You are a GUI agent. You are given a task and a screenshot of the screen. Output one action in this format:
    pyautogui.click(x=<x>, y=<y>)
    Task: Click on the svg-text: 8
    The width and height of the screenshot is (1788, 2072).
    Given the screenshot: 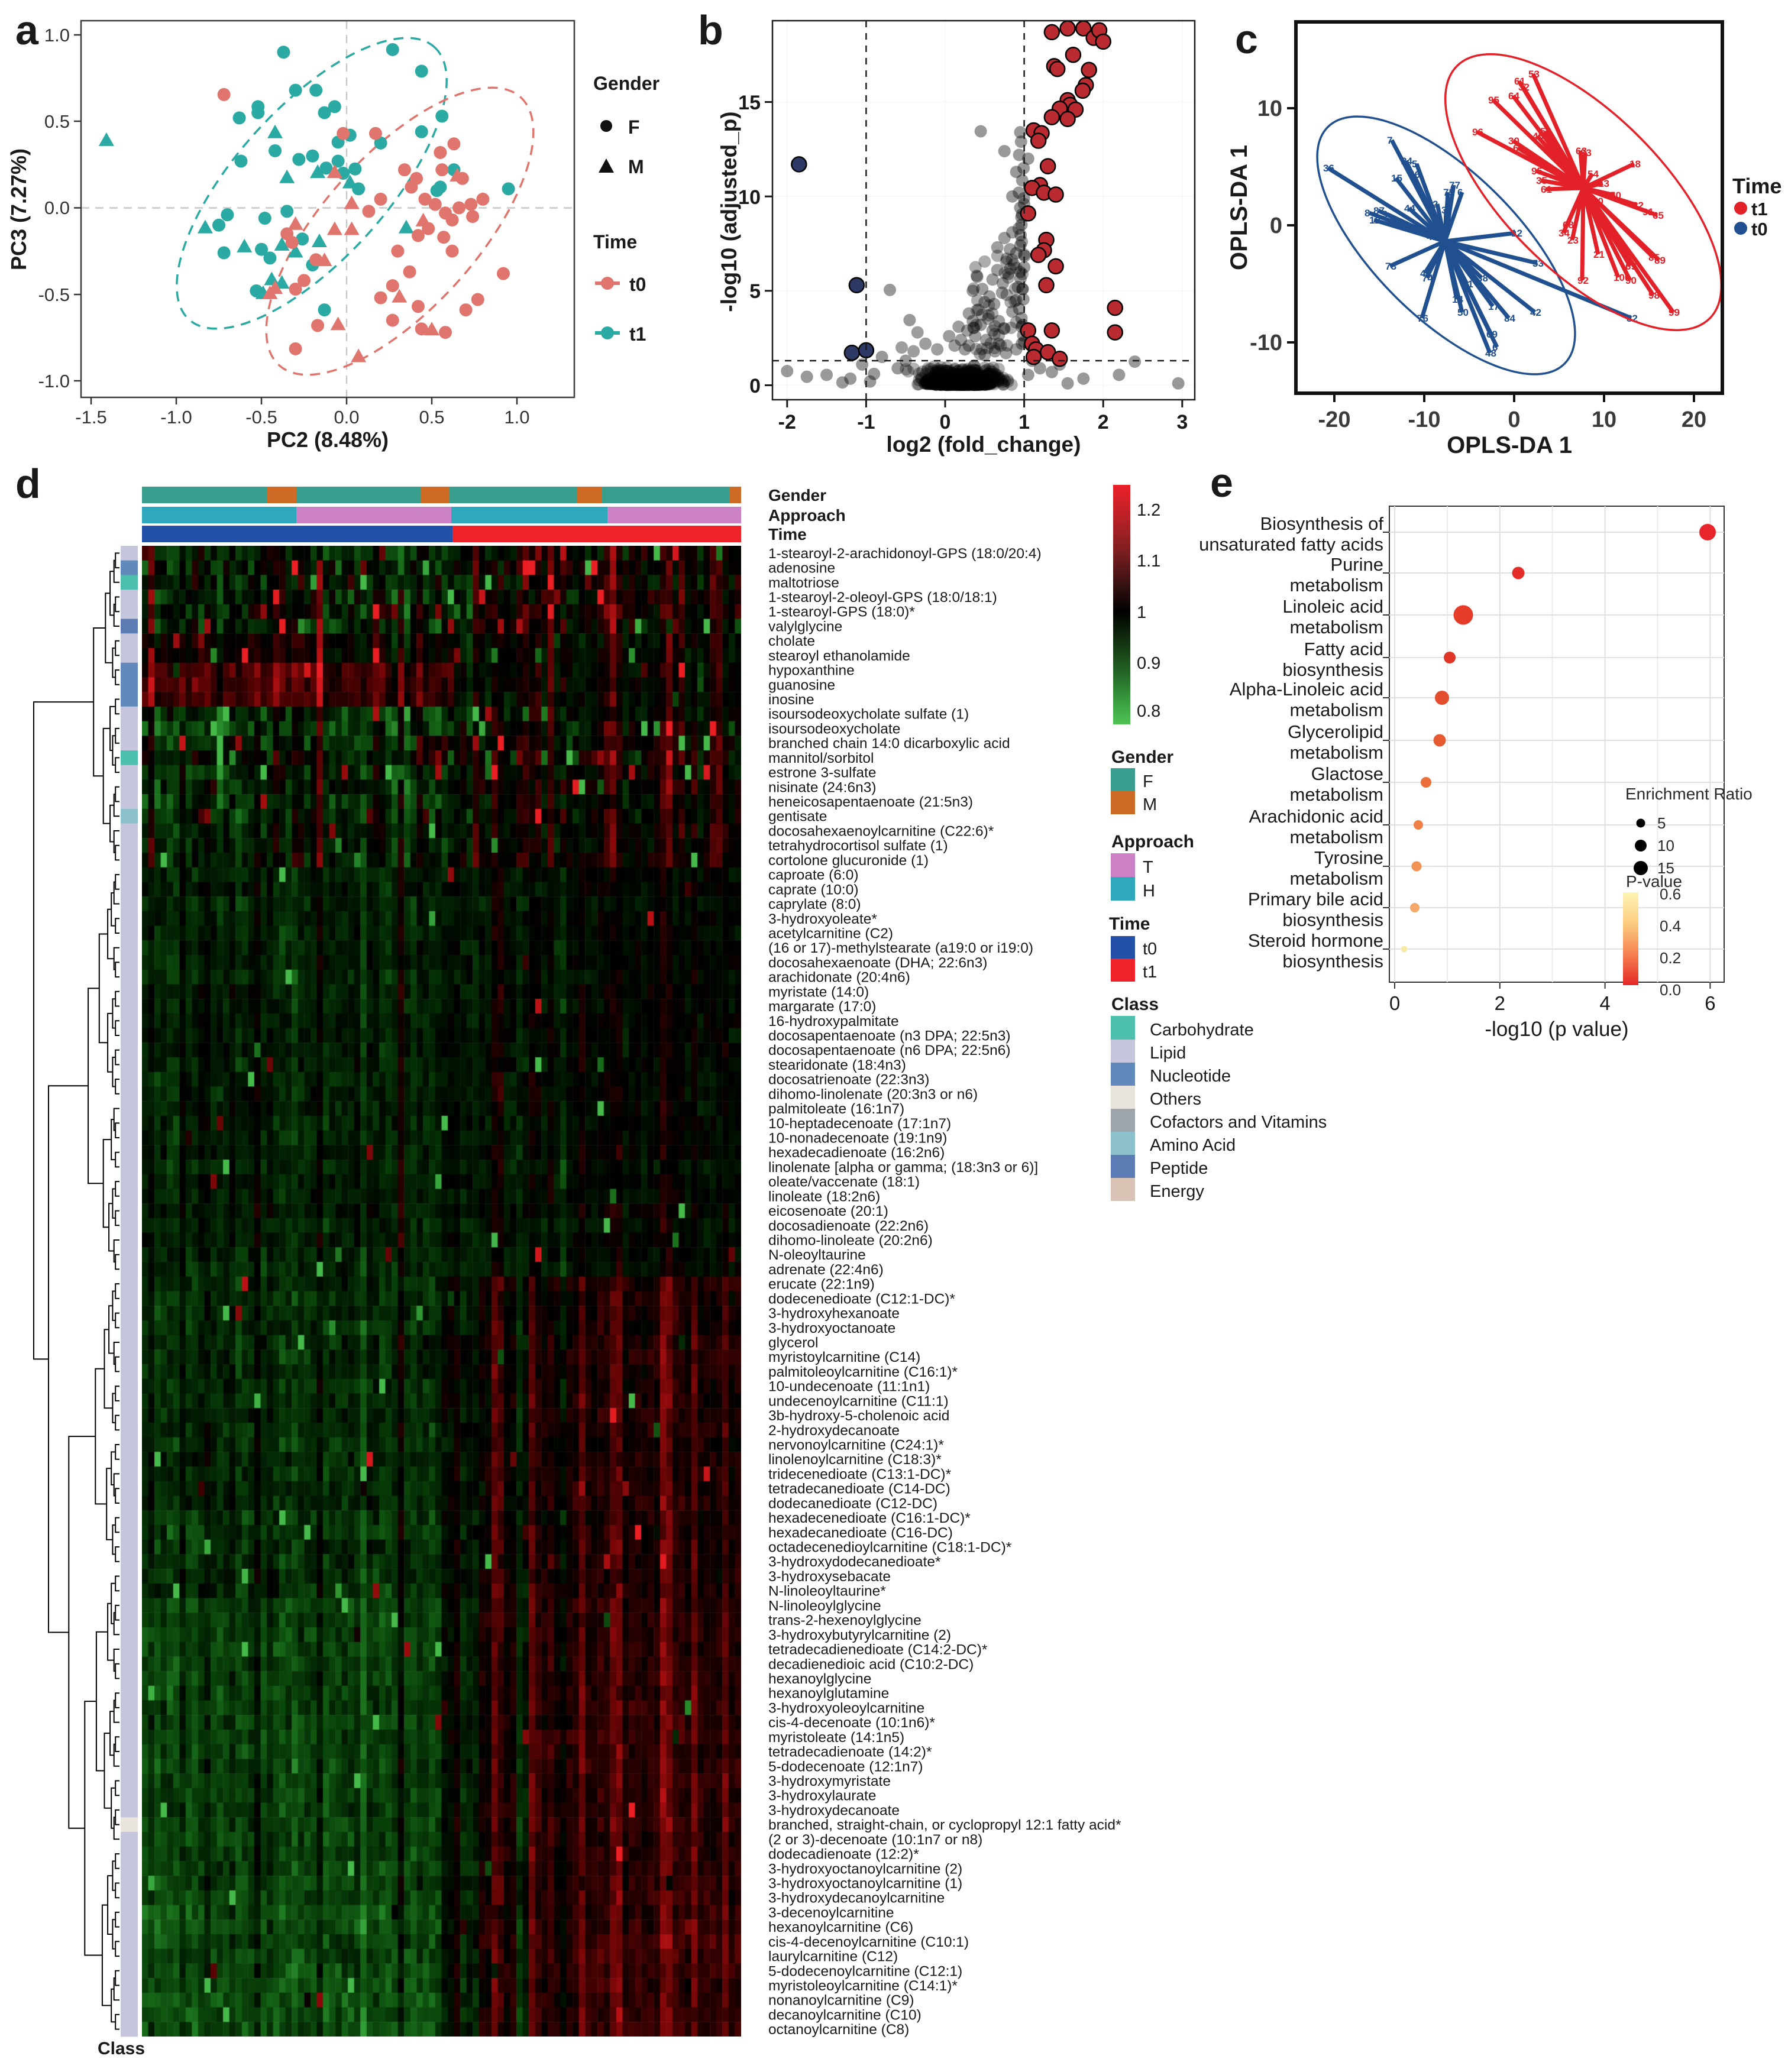 What is the action you would take?
    pyautogui.click(x=1367, y=213)
    